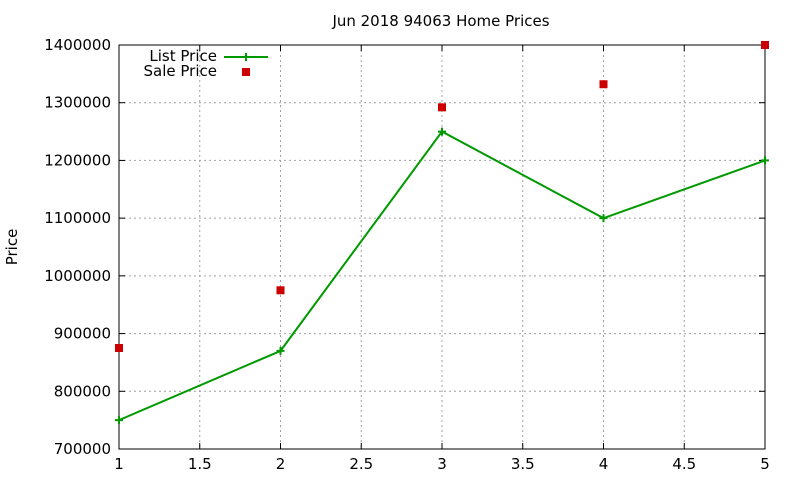 The width and height of the screenshot is (800, 480). What do you see at coordinates (82, 449) in the screenshot?
I see `y-tick-label: 700000` at bounding box center [82, 449].